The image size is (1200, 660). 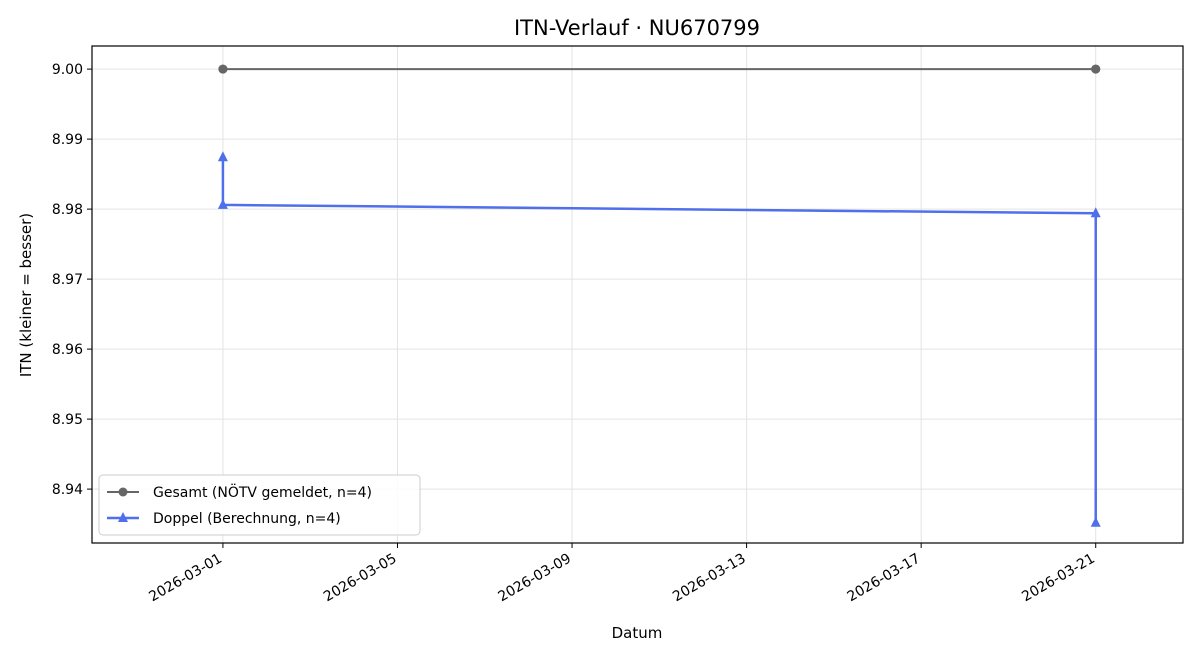 What do you see at coordinates (123, 492) in the screenshot?
I see `legend-marker-gesamt` at bounding box center [123, 492].